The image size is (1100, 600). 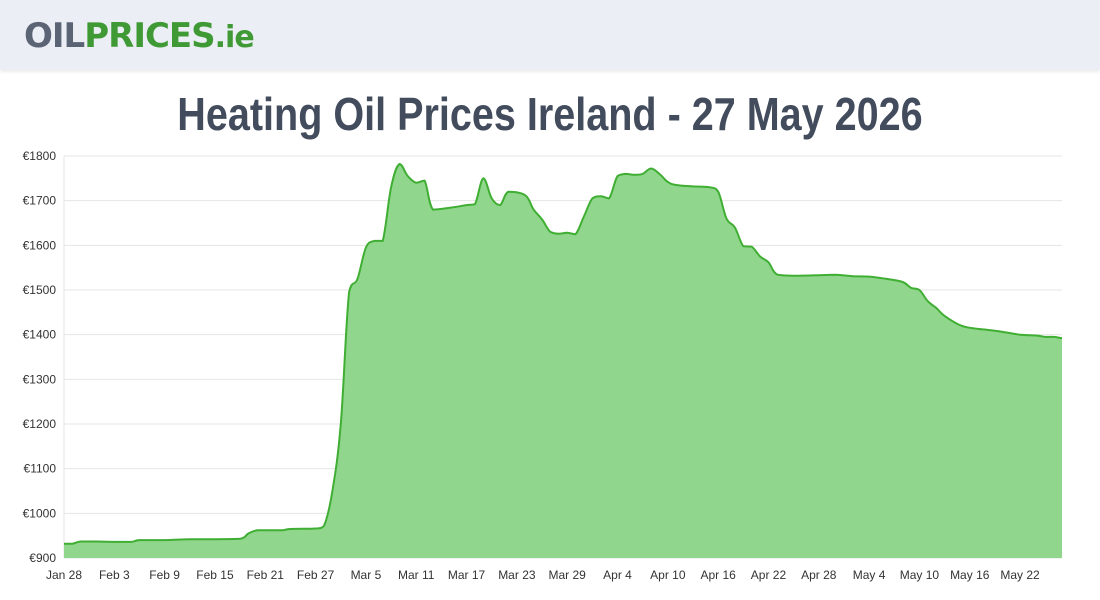 I want to click on x-tick-label: Mar 17, so click(x=467, y=575).